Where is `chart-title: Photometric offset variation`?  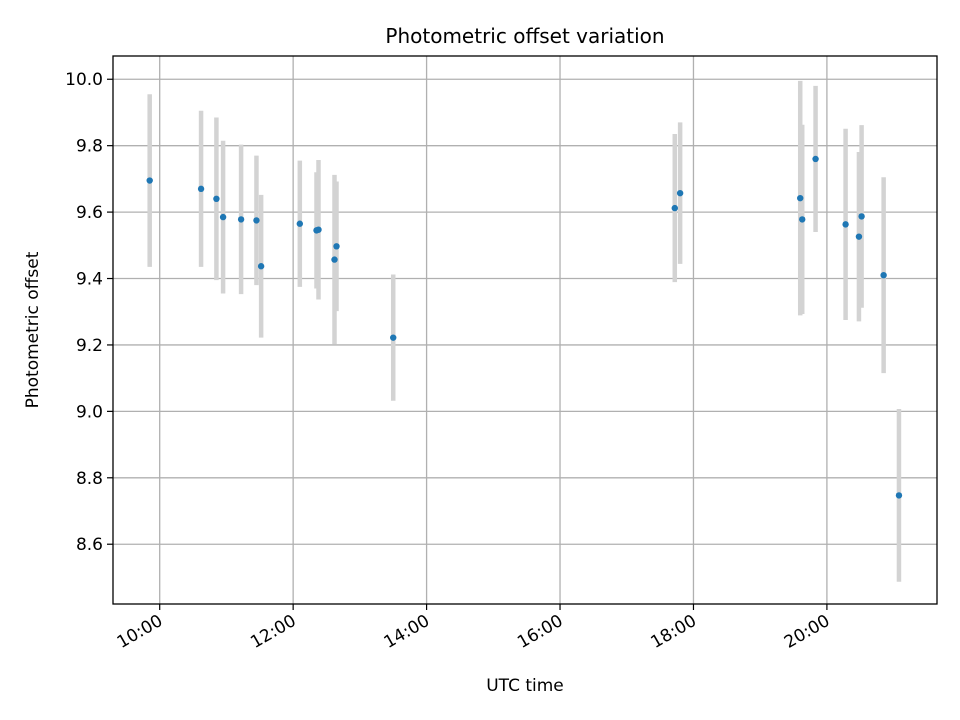
chart-title: Photometric offset variation is located at coordinates (524, 36).